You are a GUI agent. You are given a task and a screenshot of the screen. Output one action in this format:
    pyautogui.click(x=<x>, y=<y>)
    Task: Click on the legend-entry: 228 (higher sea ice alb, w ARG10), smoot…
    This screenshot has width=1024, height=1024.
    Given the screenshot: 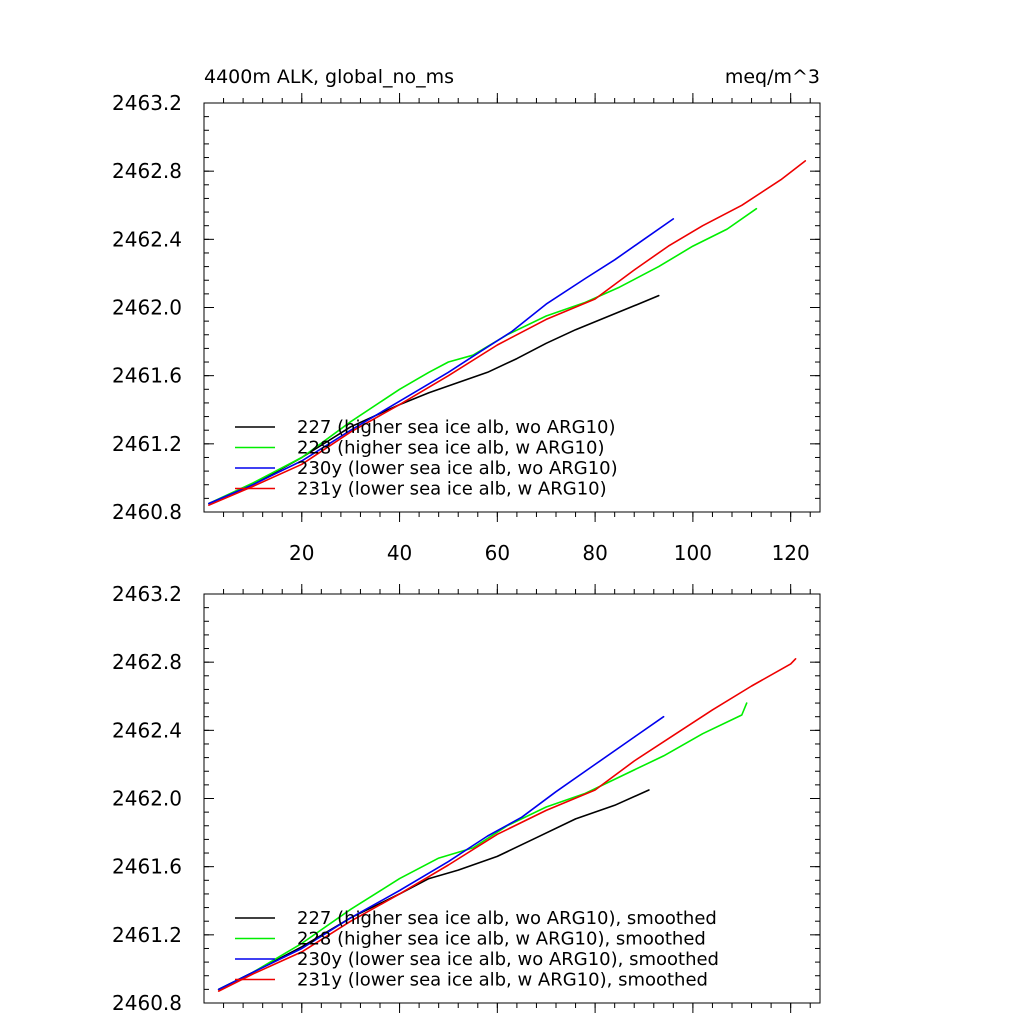 What is the action you would take?
    pyautogui.click(x=501, y=939)
    